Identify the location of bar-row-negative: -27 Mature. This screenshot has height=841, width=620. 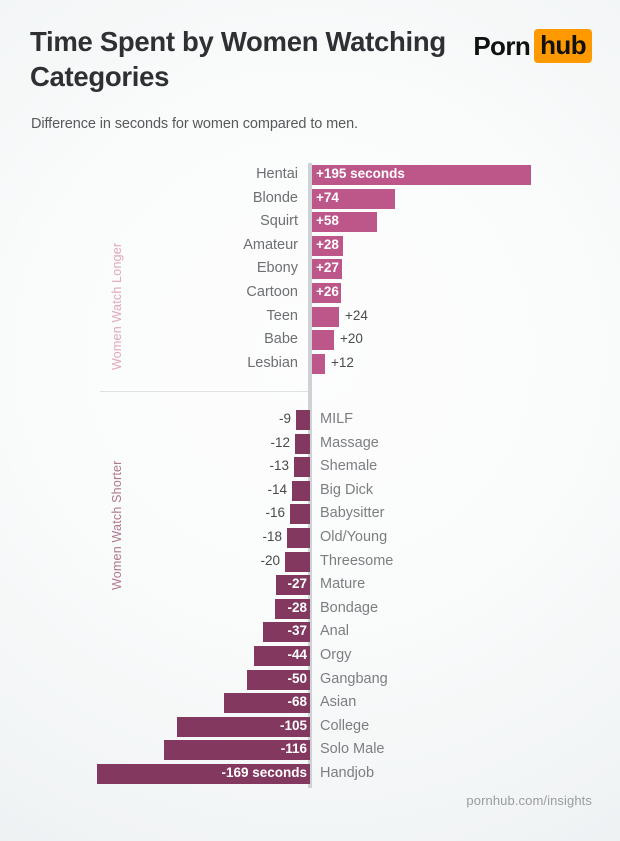
(310, 585).